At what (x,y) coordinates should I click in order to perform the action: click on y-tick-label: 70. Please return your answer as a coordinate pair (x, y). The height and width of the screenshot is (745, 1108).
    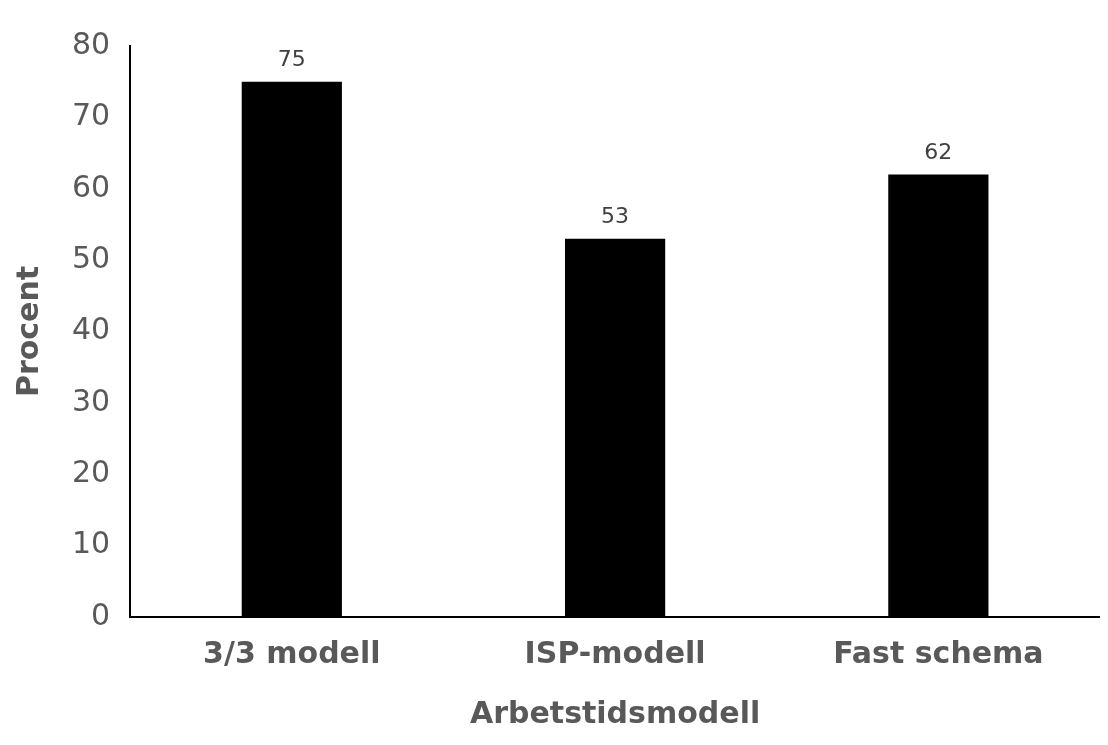
    Looking at the image, I should click on (91, 115).